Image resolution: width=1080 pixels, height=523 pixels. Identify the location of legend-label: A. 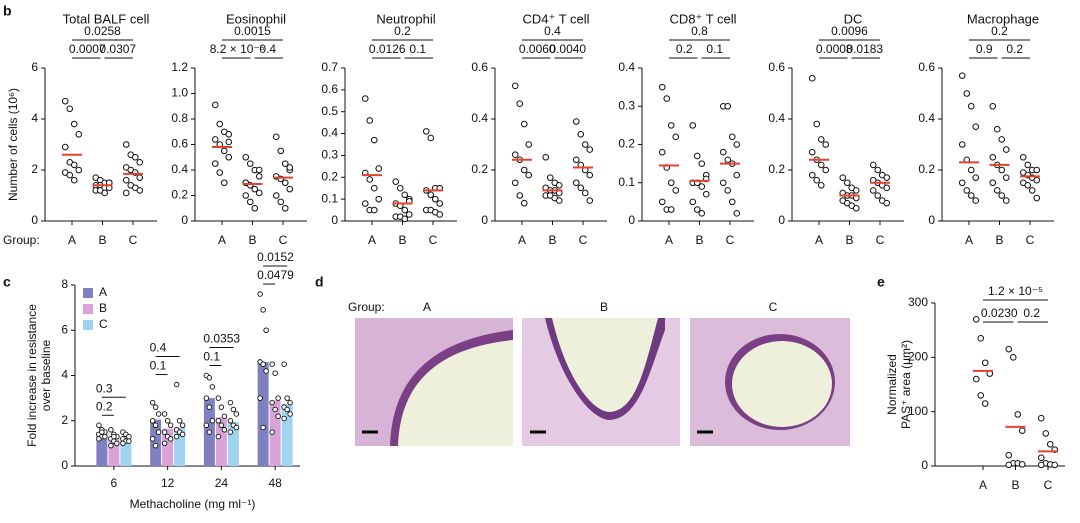
(103, 292).